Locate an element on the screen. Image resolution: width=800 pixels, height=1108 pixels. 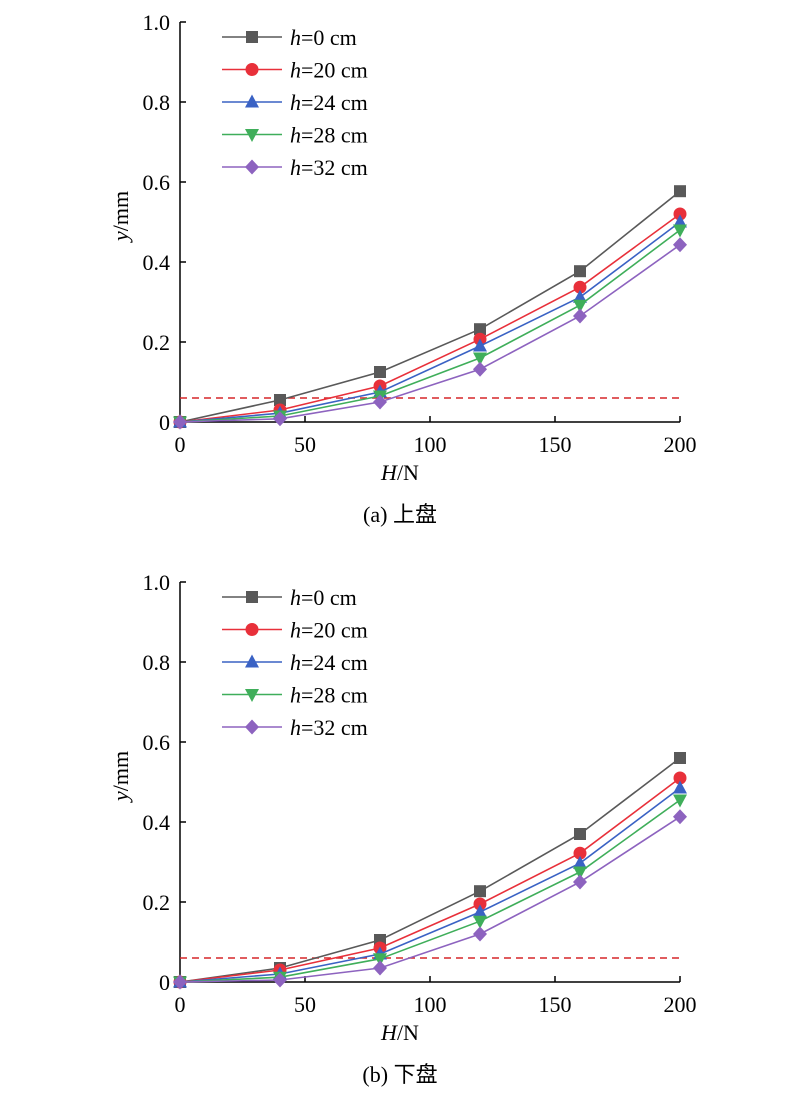
chart-b-caption: (b) 下盘 is located at coordinates (399, 1074).